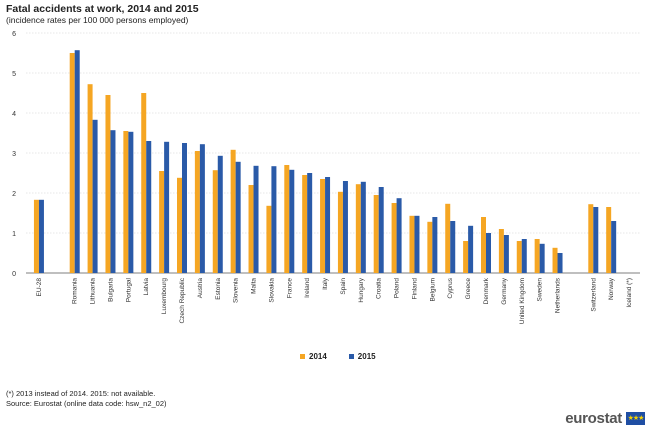 The height and width of the screenshot is (436, 657). What do you see at coordinates (501, 251) in the screenshot?
I see `bar-2014-germany` at bounding box center [501, 251].